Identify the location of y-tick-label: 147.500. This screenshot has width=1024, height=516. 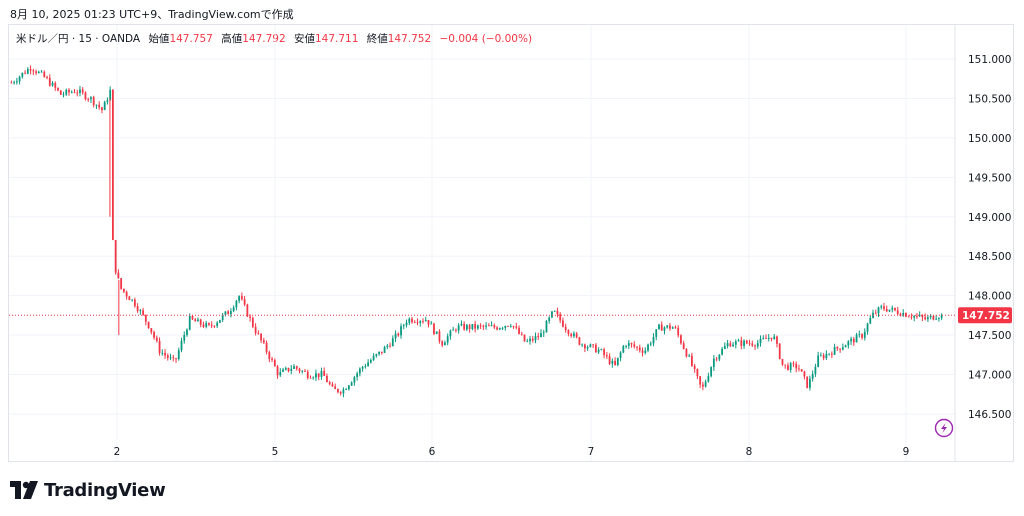
(989, 336).